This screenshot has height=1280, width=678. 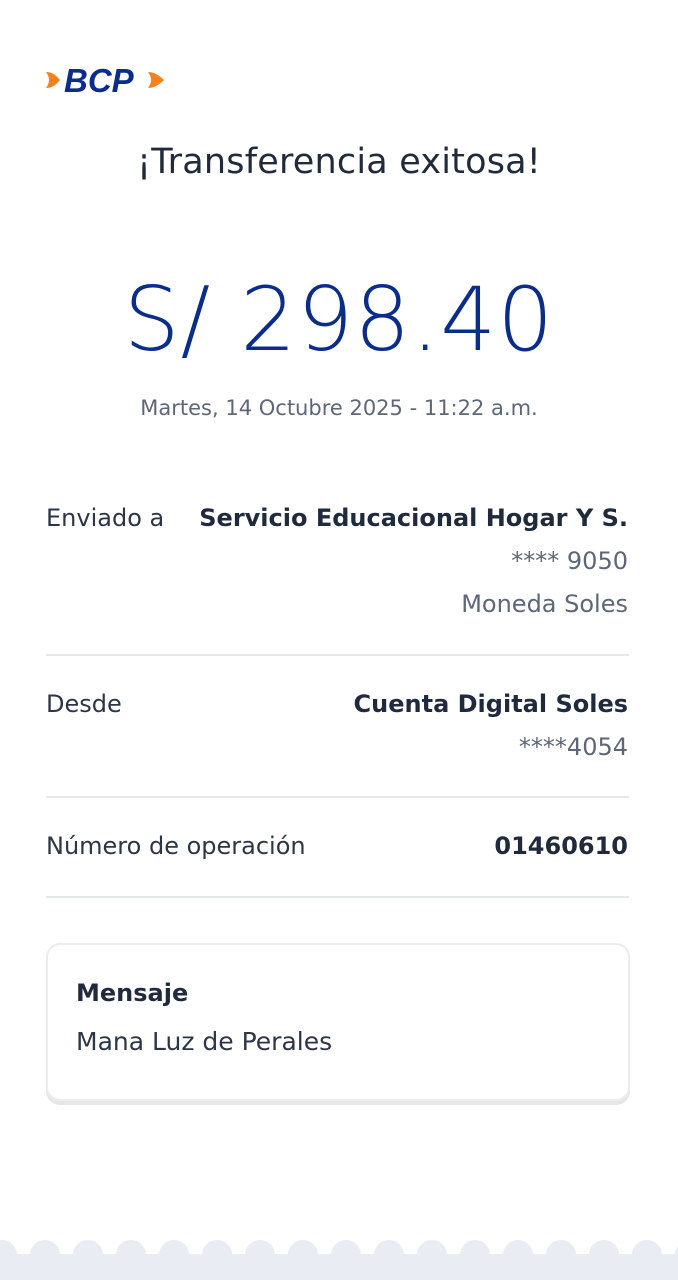 I want to click on message-card: Mensaje Mana Luz de Perales, so click(x=338, y=1022).